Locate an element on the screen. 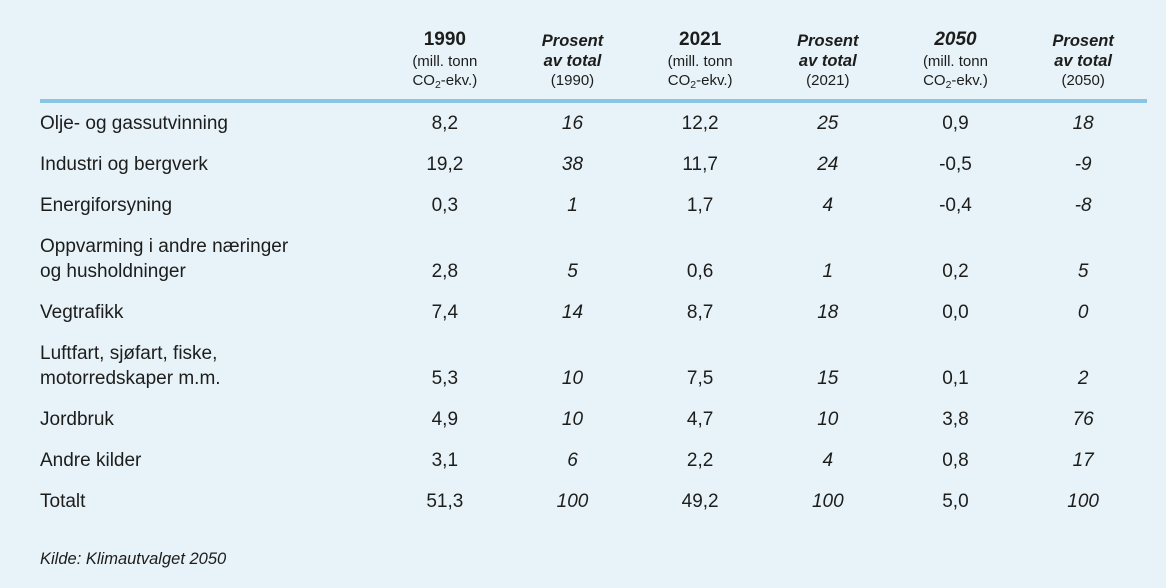  cell-pct-1990: 5 is located at coordinates (572, 271).